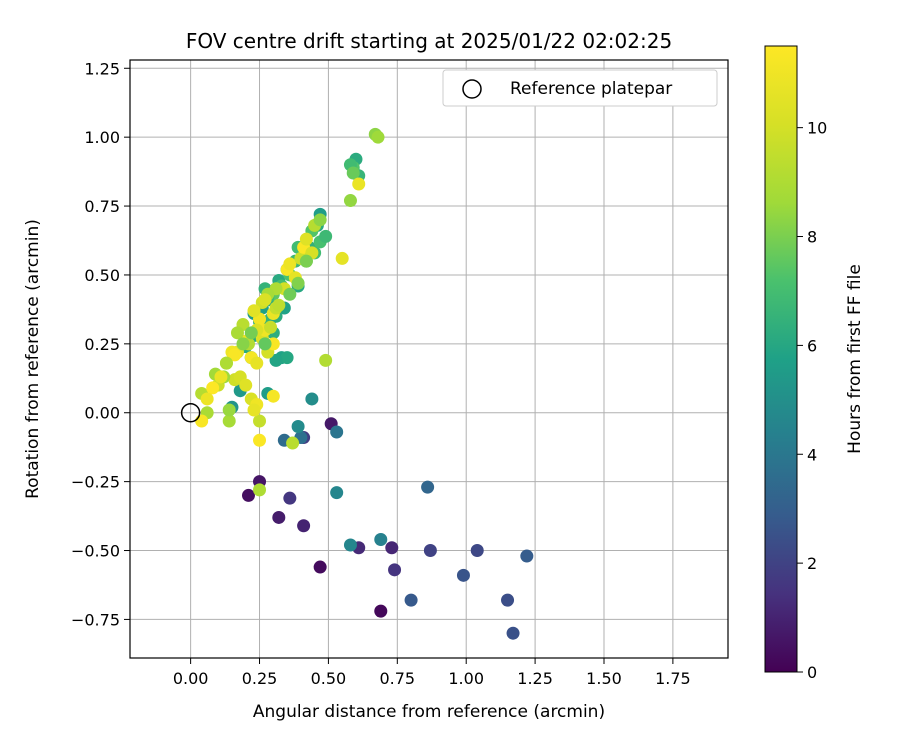 This screenshot has width=900, height=750. Describe the element at coordinates (781, 359) in the screenshot. I see `colorbar-gradient` at that location.